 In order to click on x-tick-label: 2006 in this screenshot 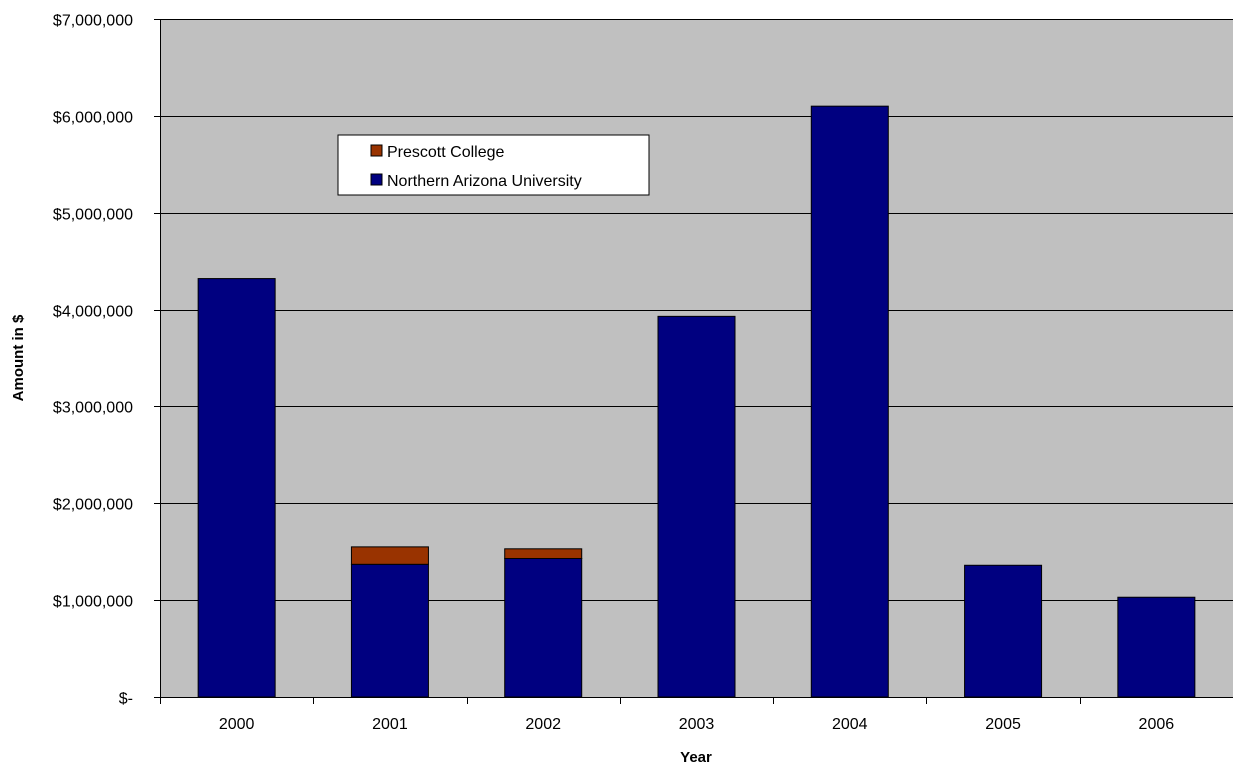, I will do `click(1157, 724)`.